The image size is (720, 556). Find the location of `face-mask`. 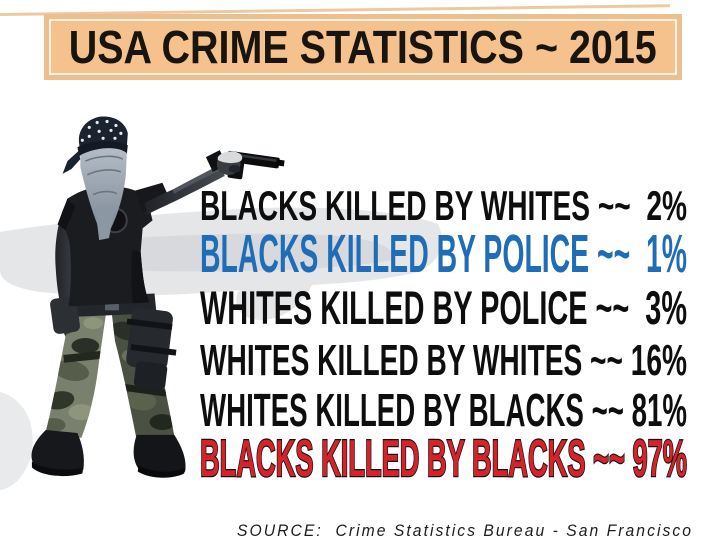

face-mask is located at coordinates (103, 194).